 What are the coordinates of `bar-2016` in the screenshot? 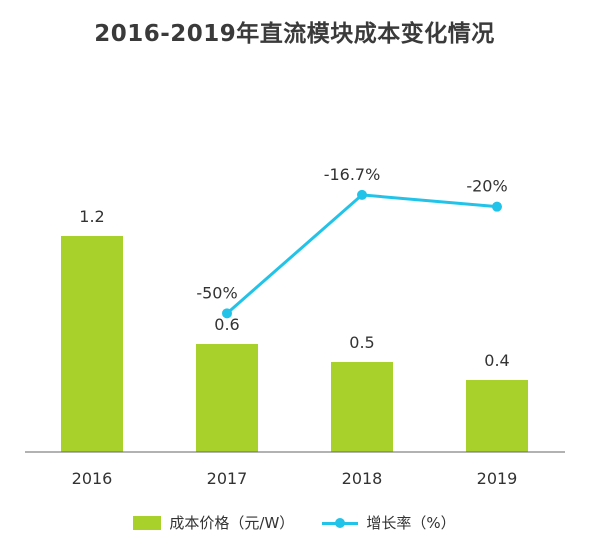 It's located at (92, 344).